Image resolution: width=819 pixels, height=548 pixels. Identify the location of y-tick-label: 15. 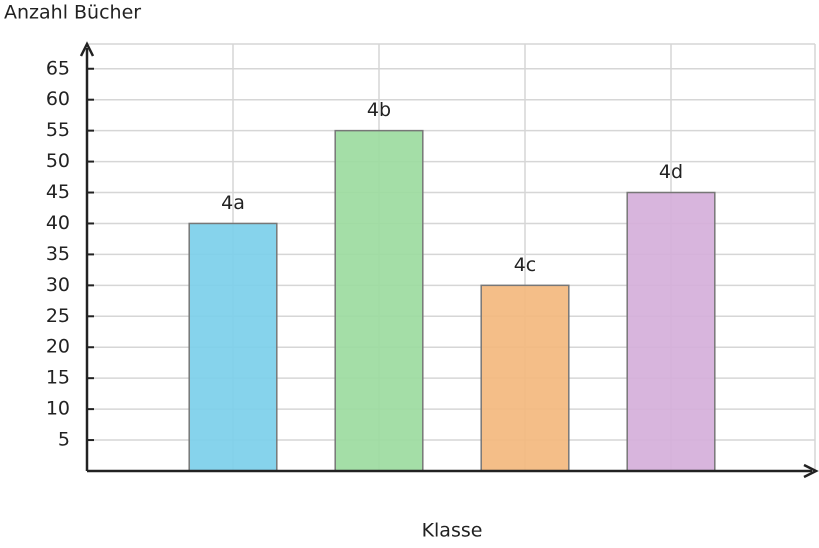
(58, 378).